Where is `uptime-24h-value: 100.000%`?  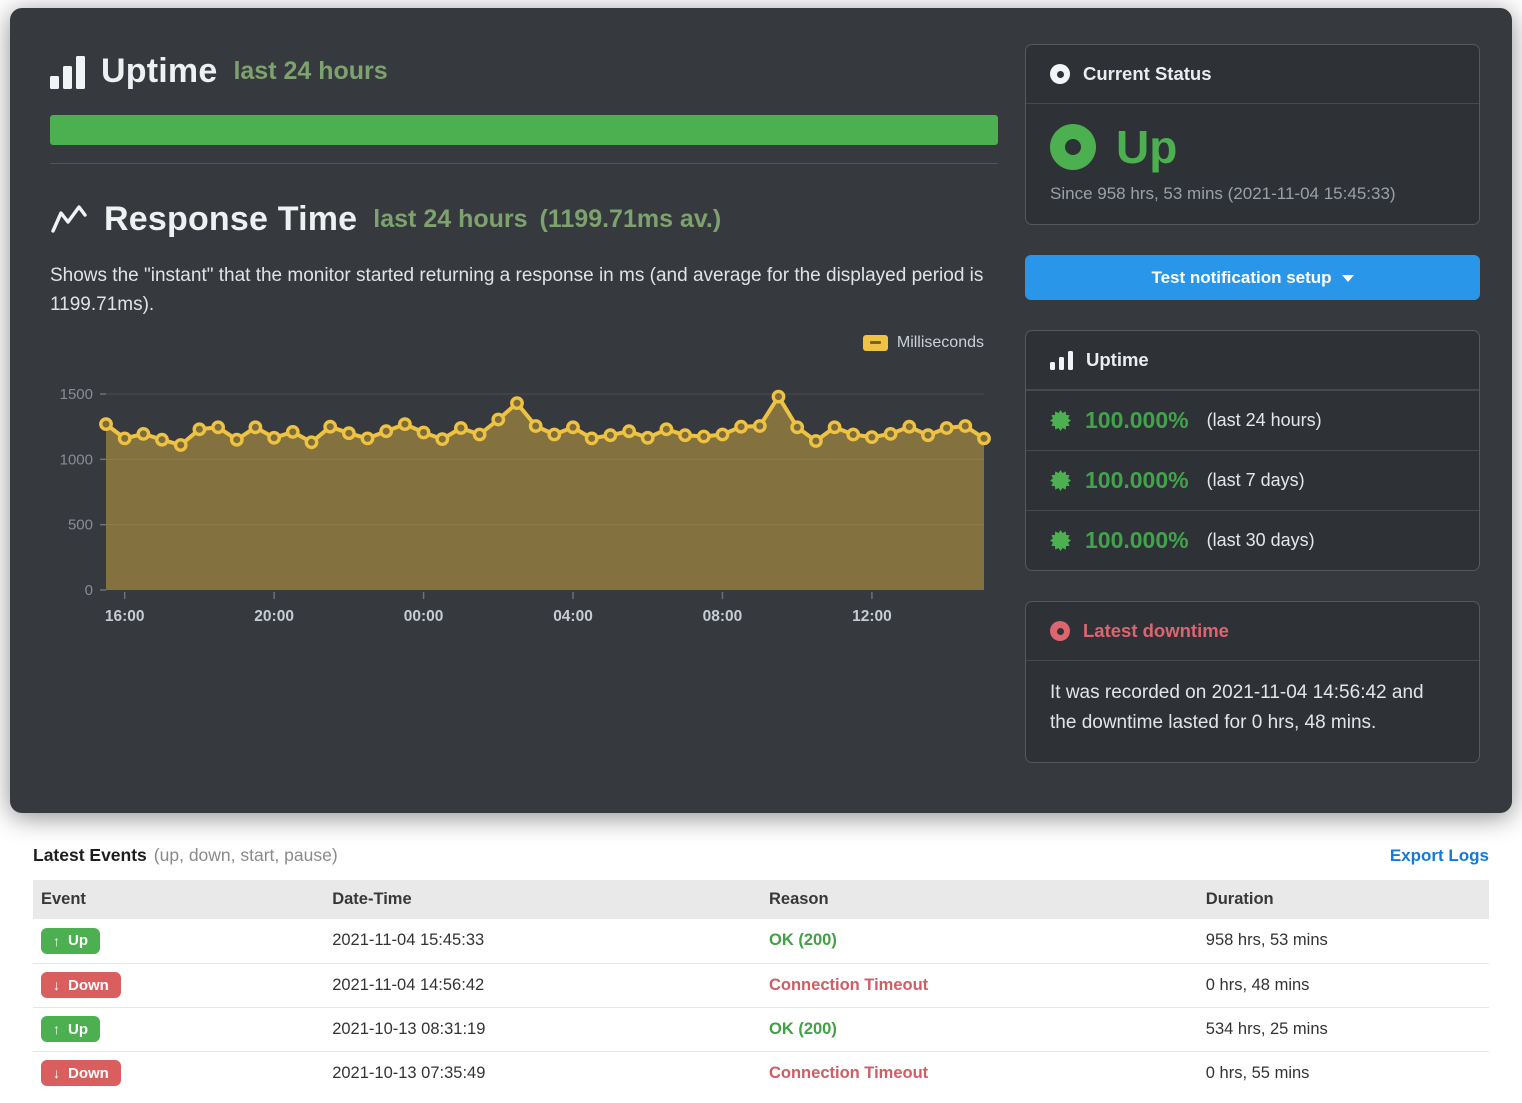 uptime-24h-value: 100.000% is located at coordinates (1137, 420).